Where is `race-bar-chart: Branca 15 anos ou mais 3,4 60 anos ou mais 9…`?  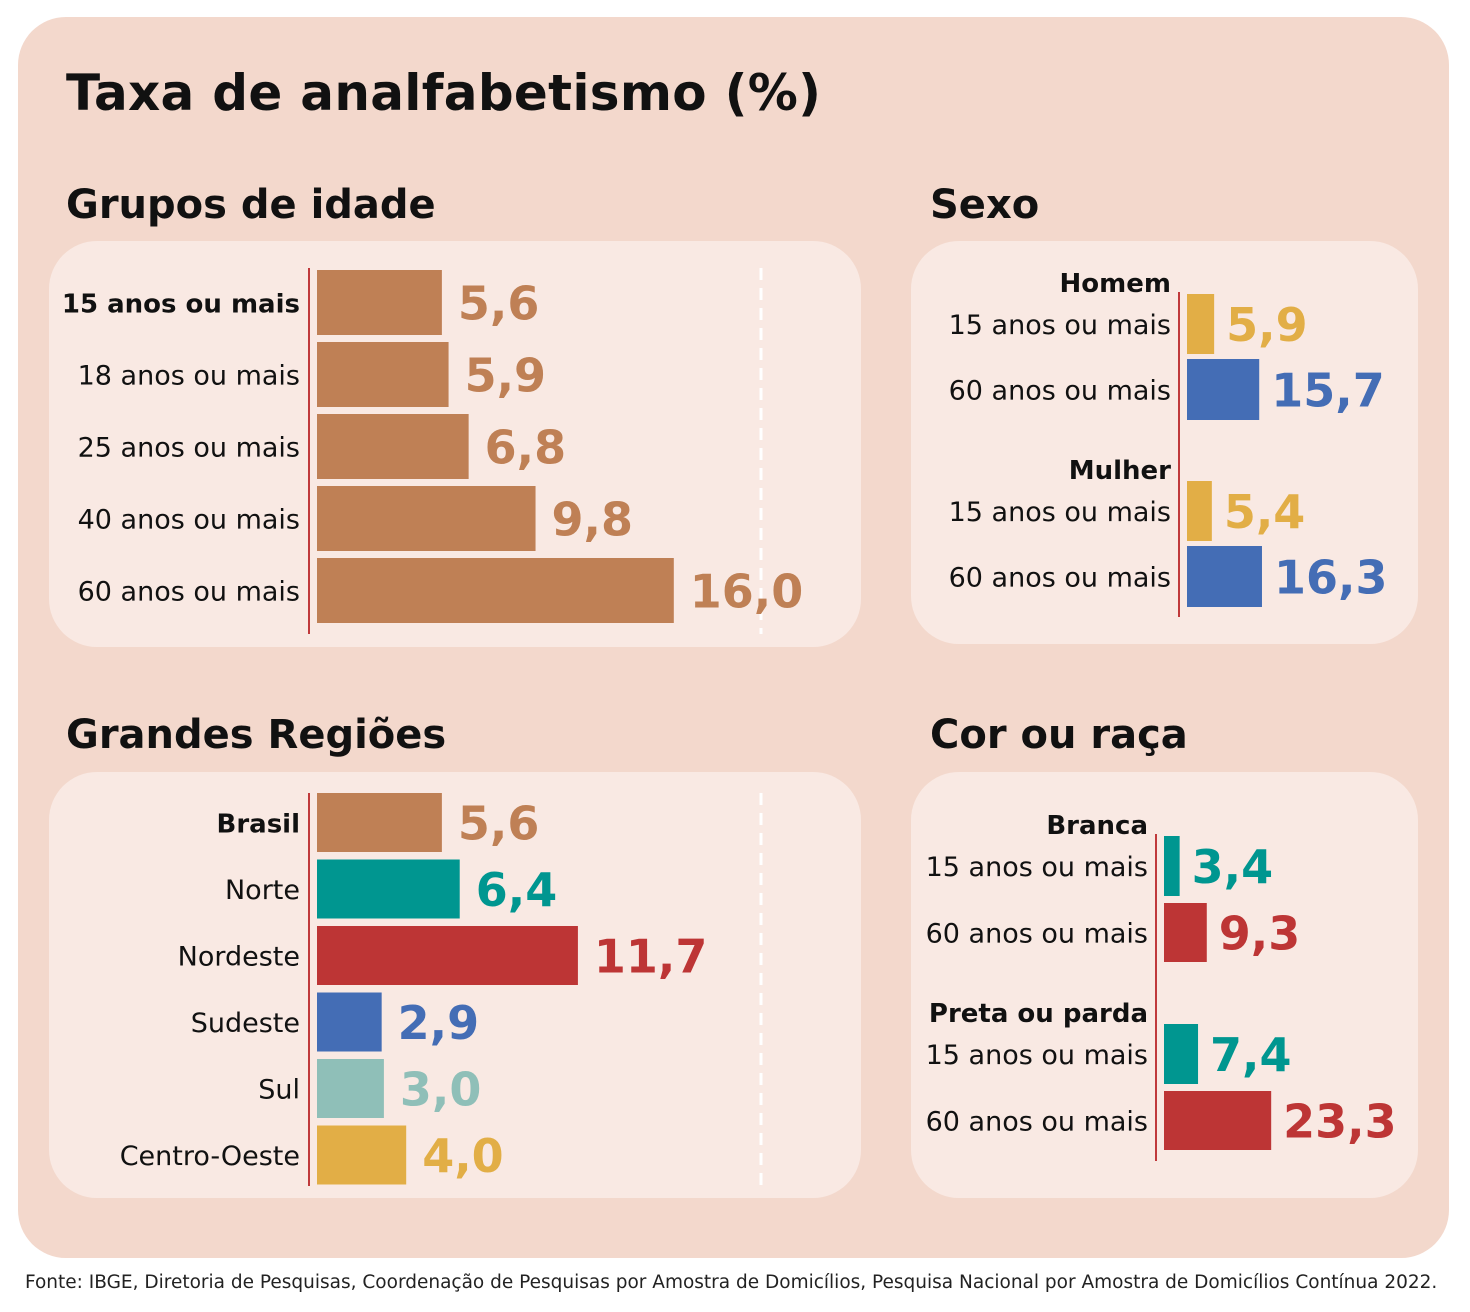
race-bar-chart: Branca 15 anos ou mais 3,4 60 anos ou mais 9… is located at coordinates (1161, 986).